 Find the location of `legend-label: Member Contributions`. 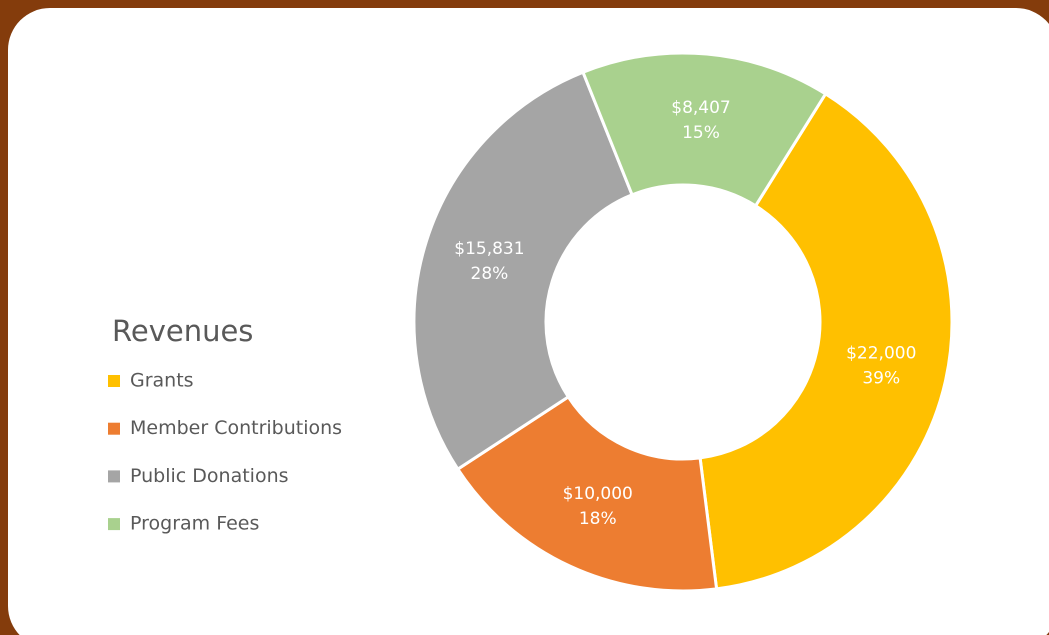

legend-label: Member Contributions is located at coordinates (236, 428).